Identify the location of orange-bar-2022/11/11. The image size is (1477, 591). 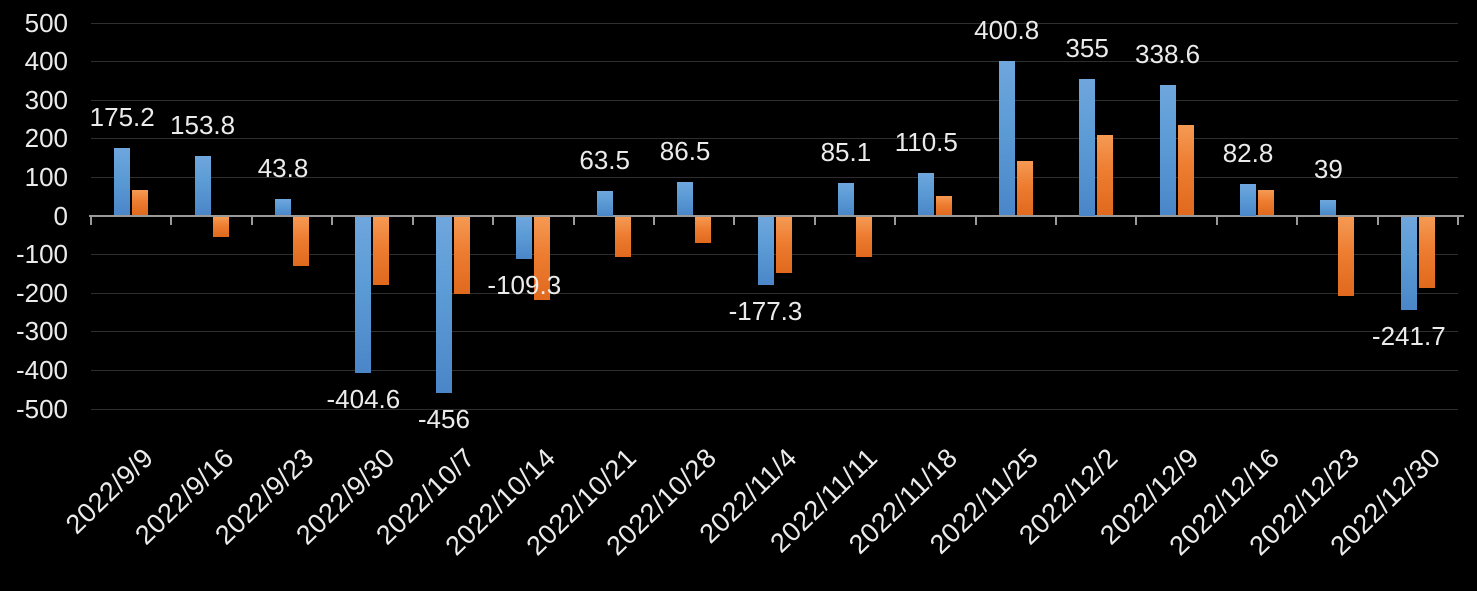
(863, 236).